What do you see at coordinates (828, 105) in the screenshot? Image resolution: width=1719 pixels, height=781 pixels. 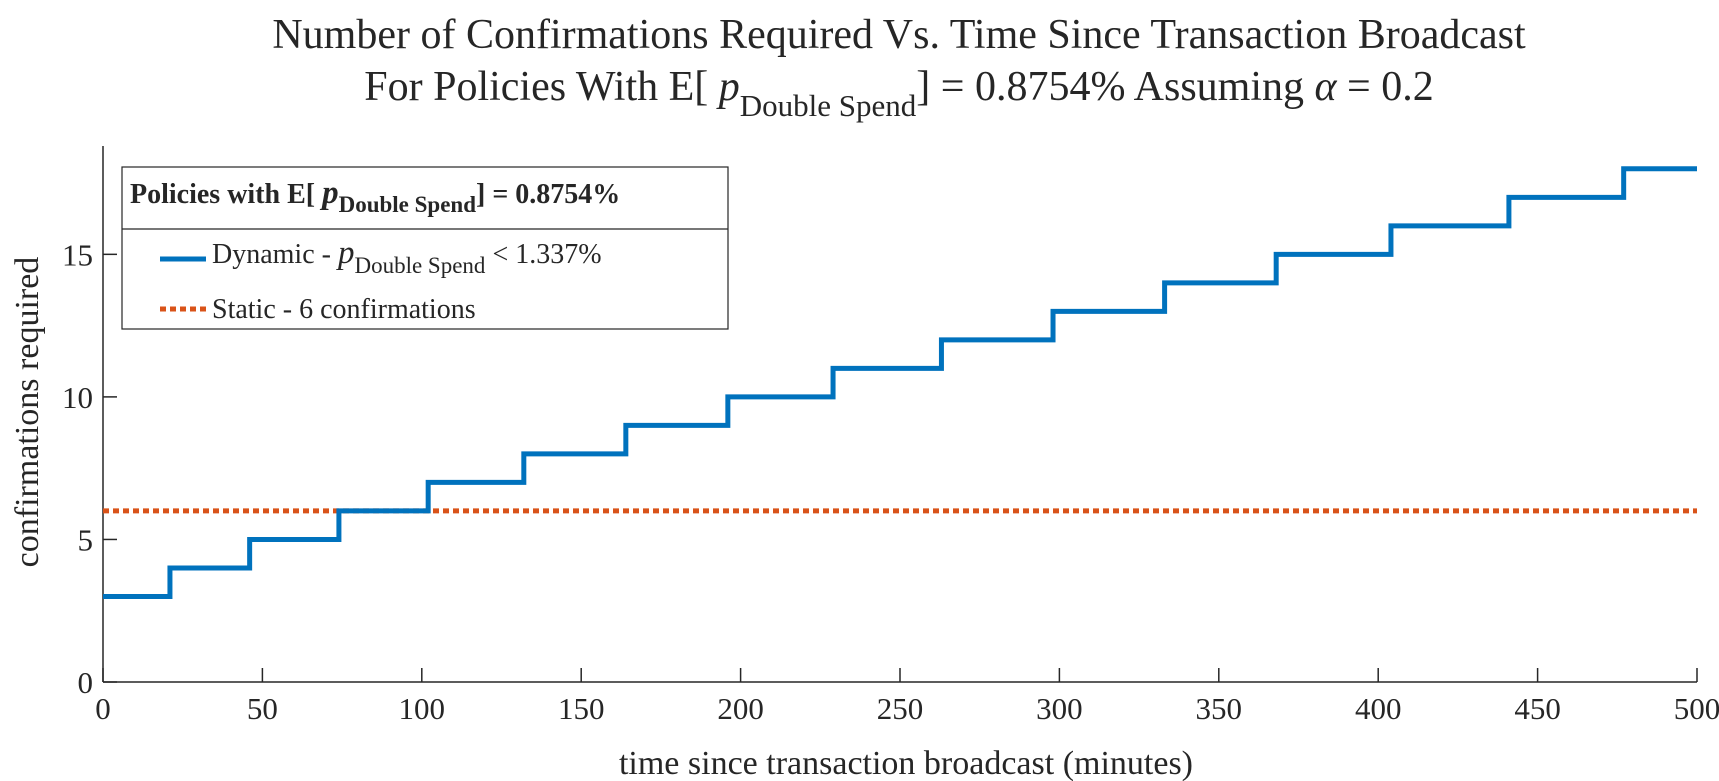 I see `title-sub: Double Spend` at bounding box center [828, 105].